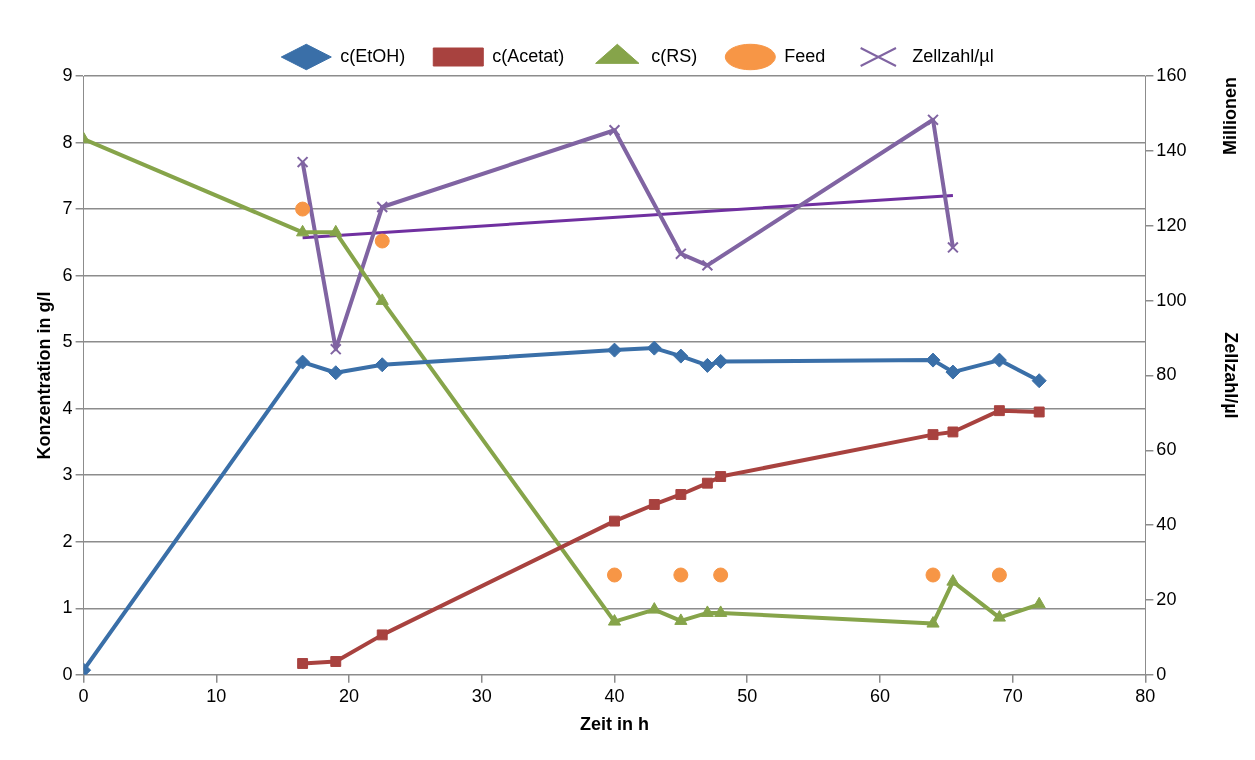 Image resolution: width=1255 pixels, height=760 pixels. I want to click on x-tick-label: 70, so click(1012, 695).